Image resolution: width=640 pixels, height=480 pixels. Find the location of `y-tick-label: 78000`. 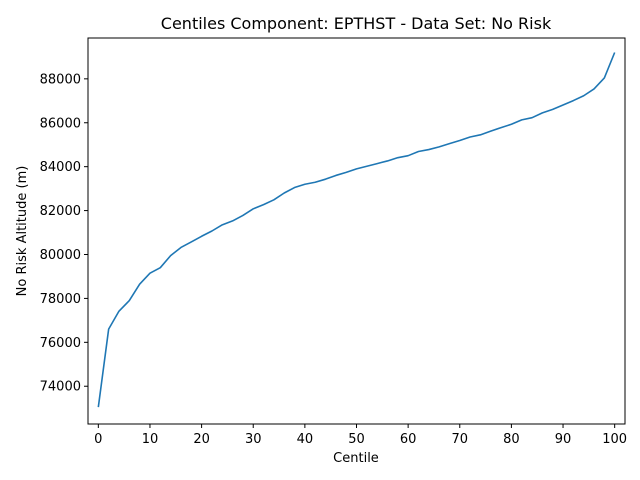

y-tick-label: 78000 is located at coordinates (60, 299).